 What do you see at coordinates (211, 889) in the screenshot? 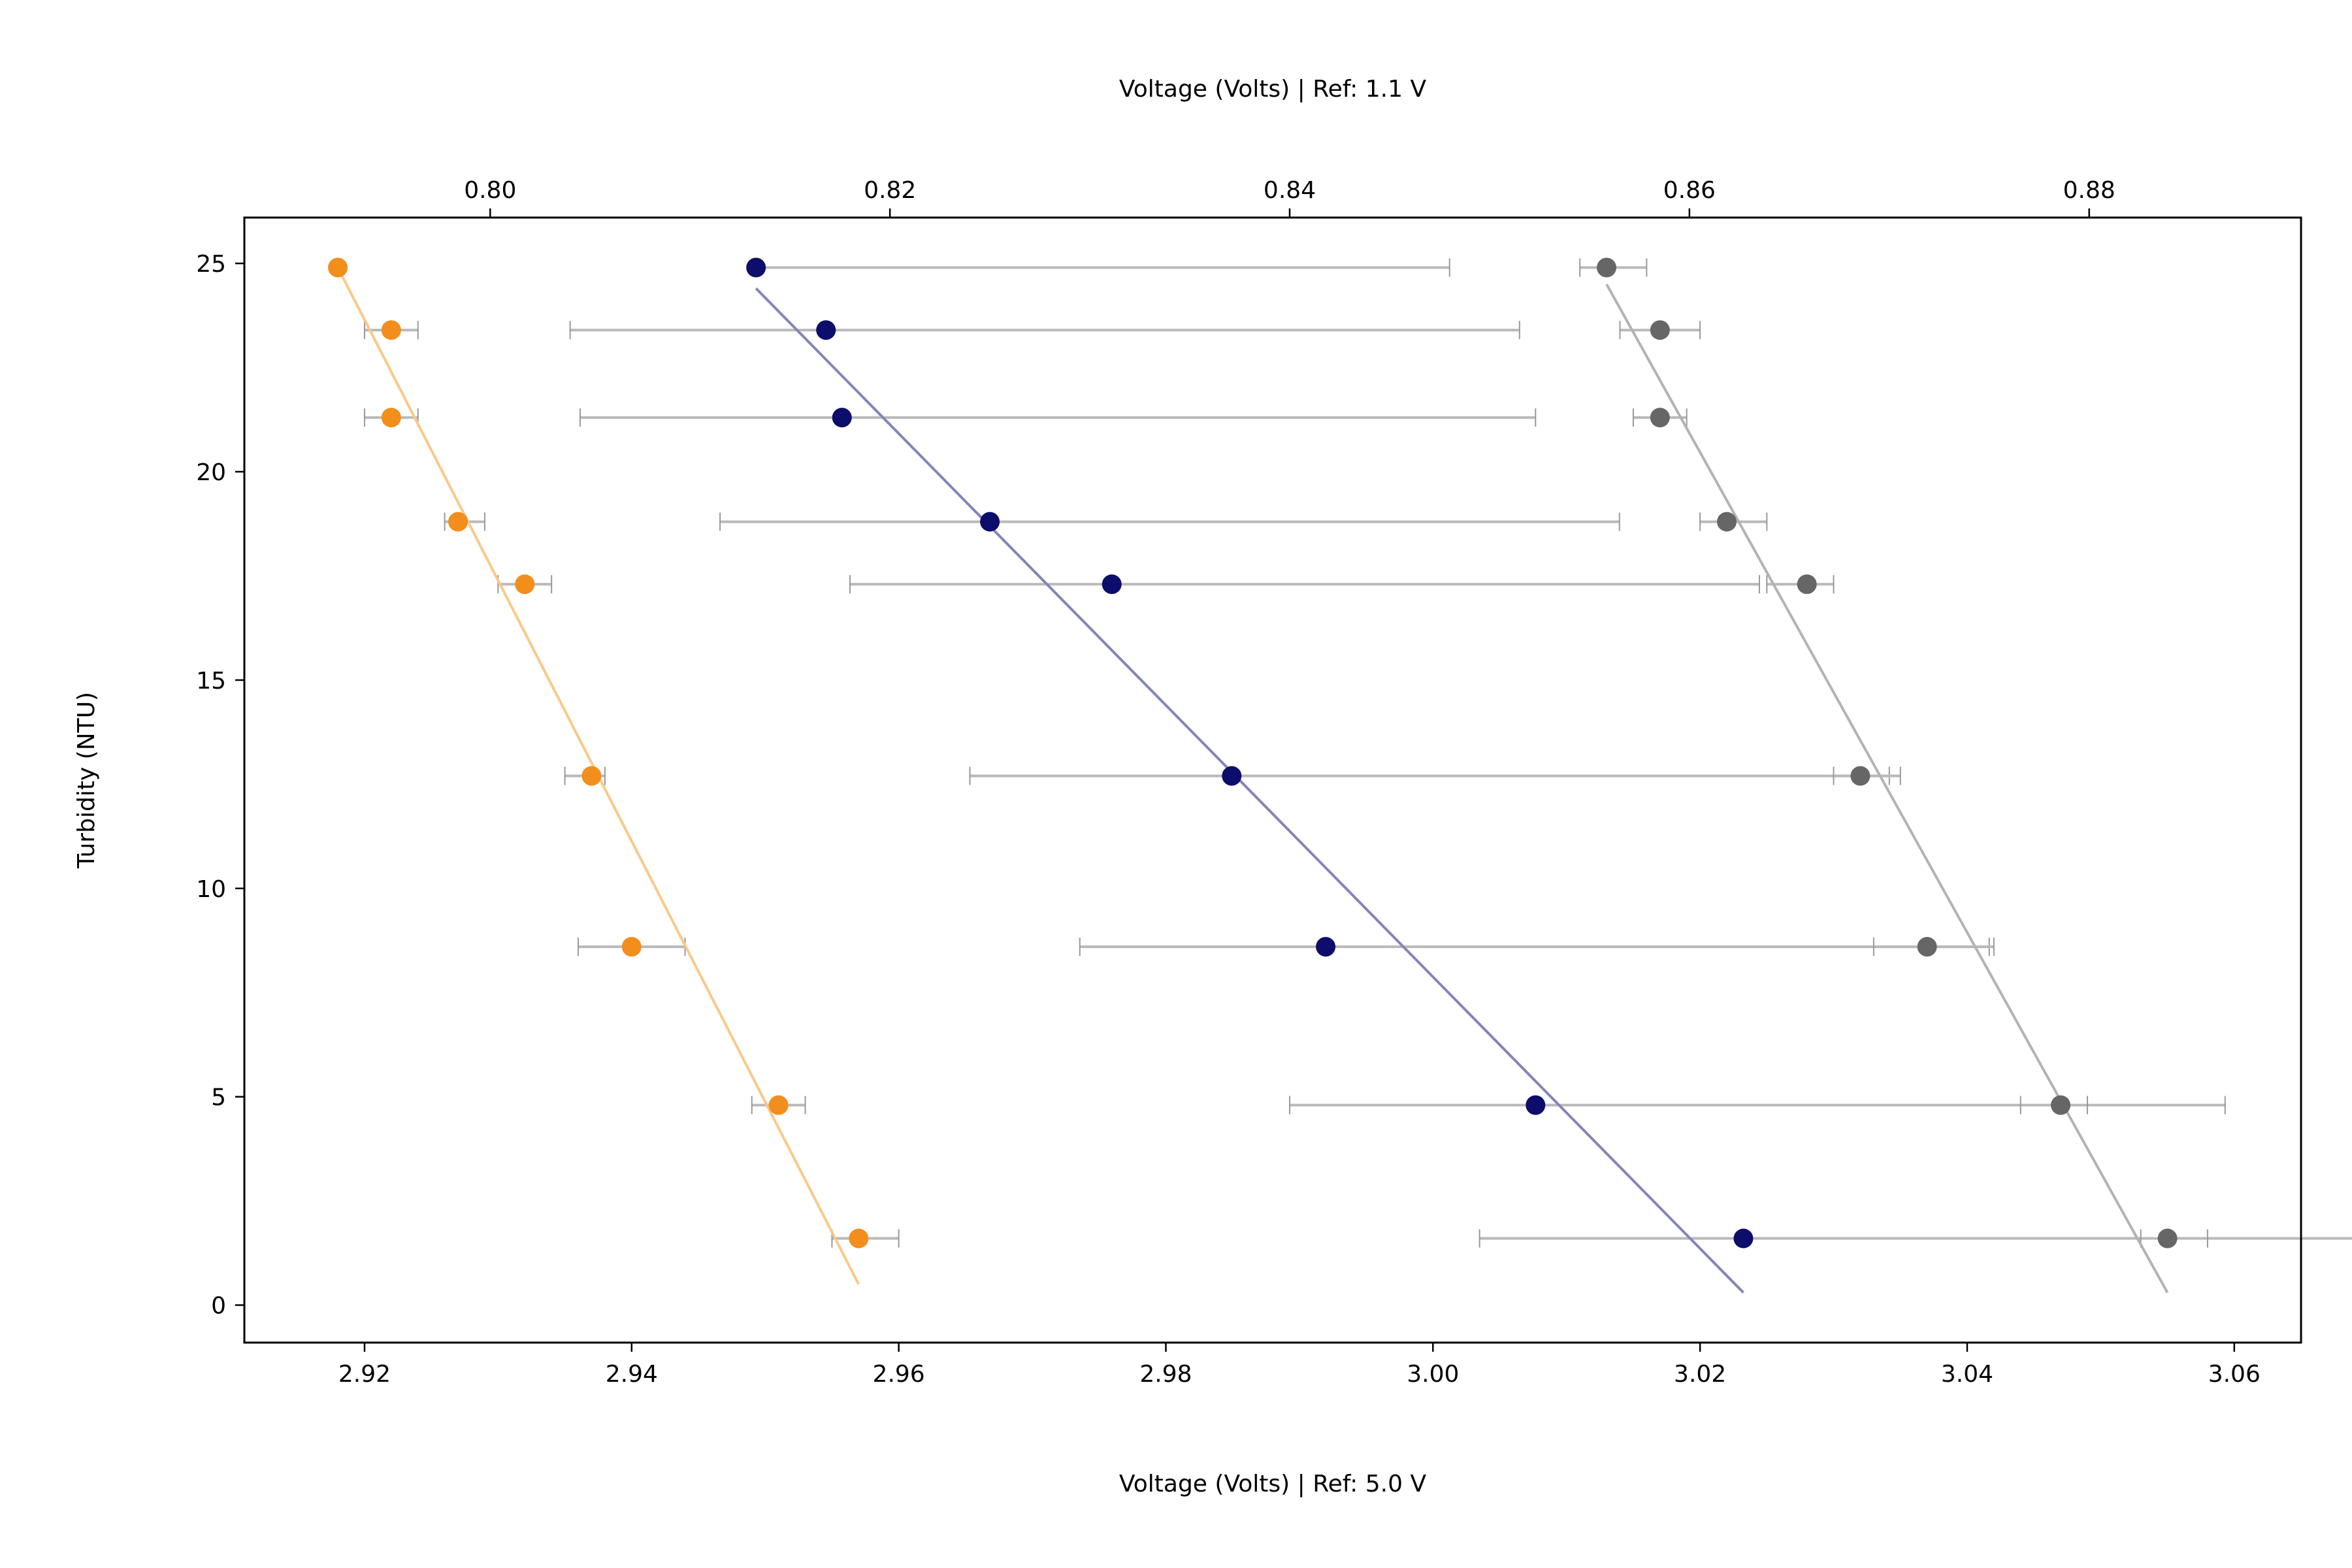
I see `y-tick-label: 10` at bounding box center [211, 889].